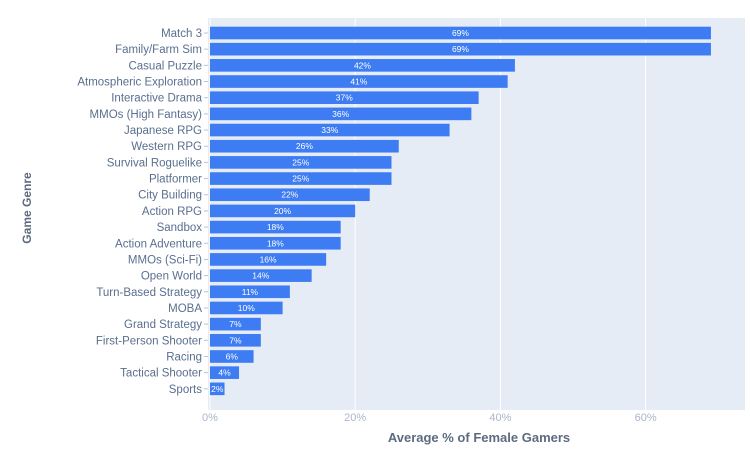 This screenshot has height=450, width=750. I want to click on category-label: Action RPG, so click(172, 212).